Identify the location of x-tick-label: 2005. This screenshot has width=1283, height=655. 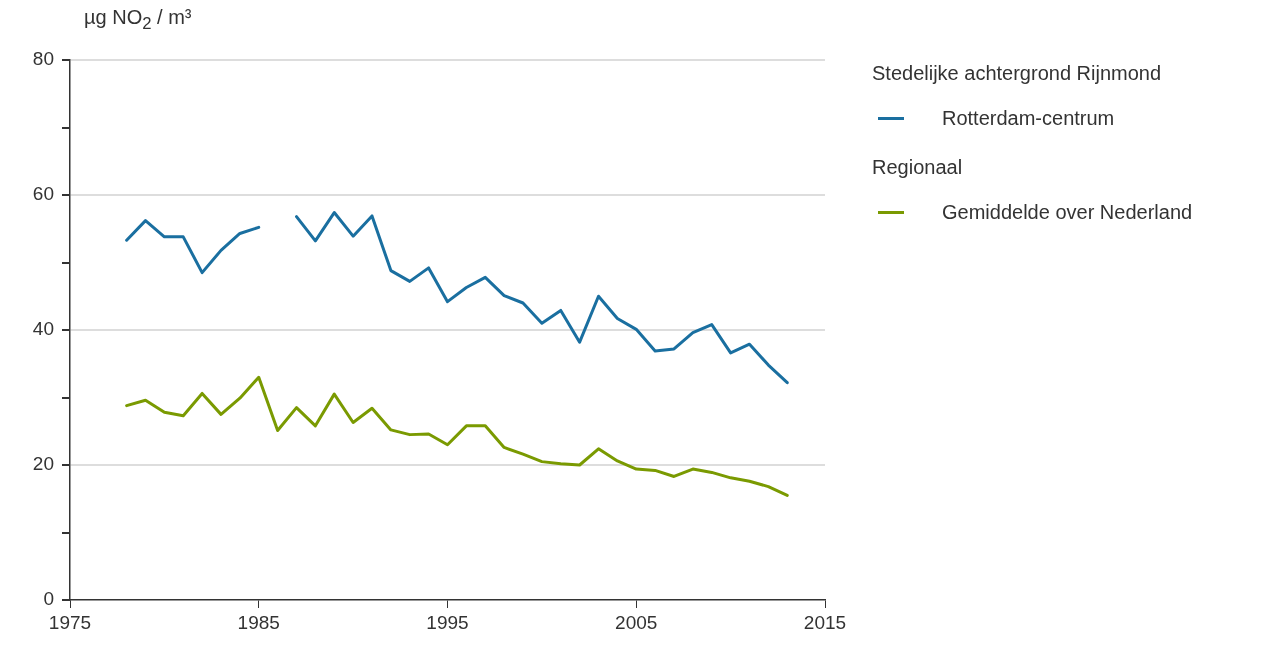
(636, 622).